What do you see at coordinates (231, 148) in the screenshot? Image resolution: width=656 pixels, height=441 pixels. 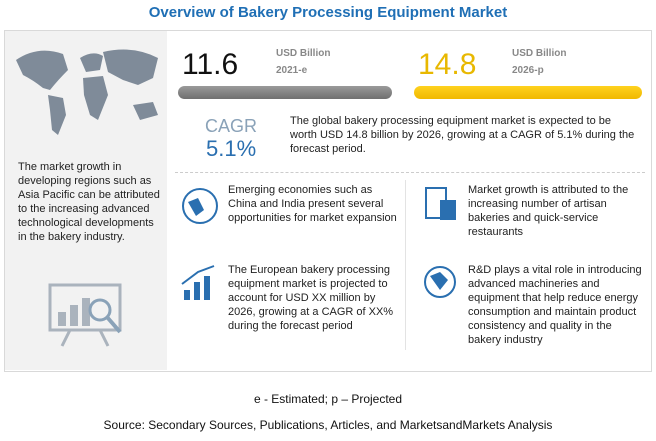 I see `cagr-value: 5.1%` at bounding box center [231, 148].